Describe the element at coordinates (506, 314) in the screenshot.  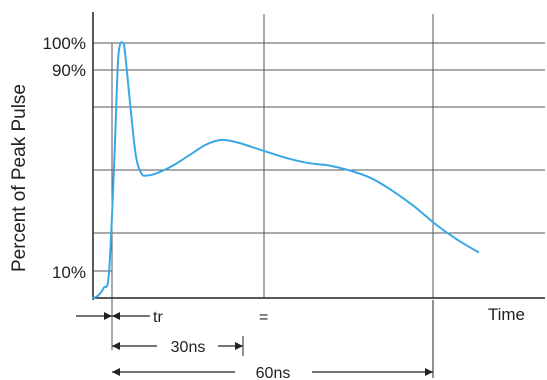
I see `x-axis-label: Time` at that location.